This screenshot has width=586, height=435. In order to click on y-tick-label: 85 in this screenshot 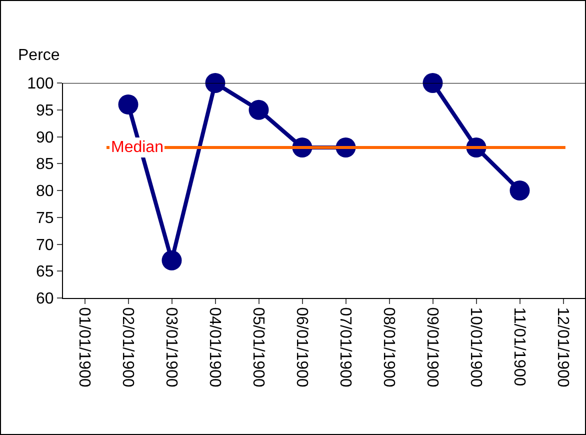, I will do `click(45, 165)`.